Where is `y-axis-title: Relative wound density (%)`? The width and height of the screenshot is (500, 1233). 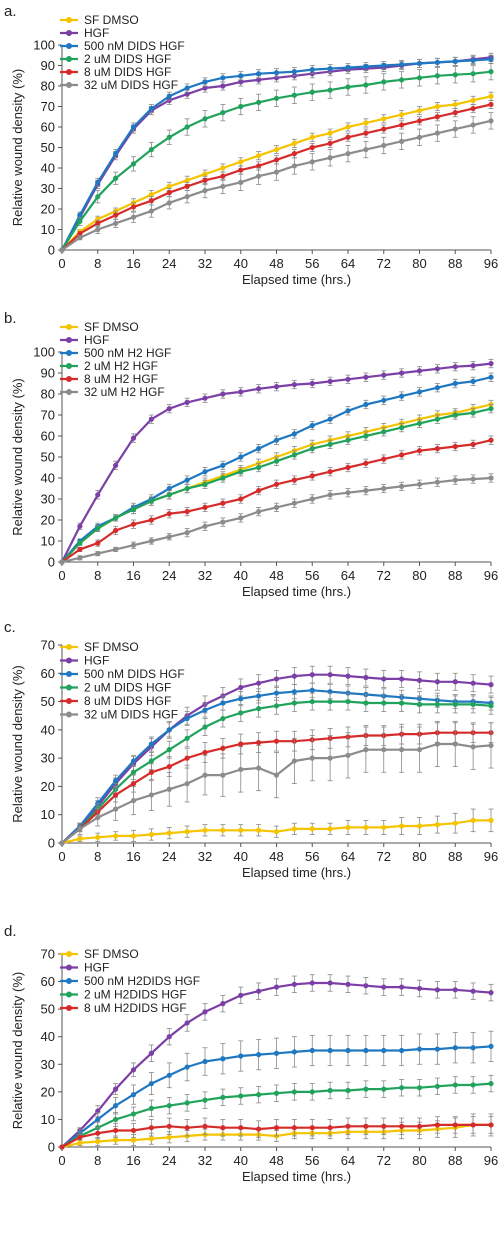 y-axis-title: Relative wound density (%) is located at coordinates (17, 1051).